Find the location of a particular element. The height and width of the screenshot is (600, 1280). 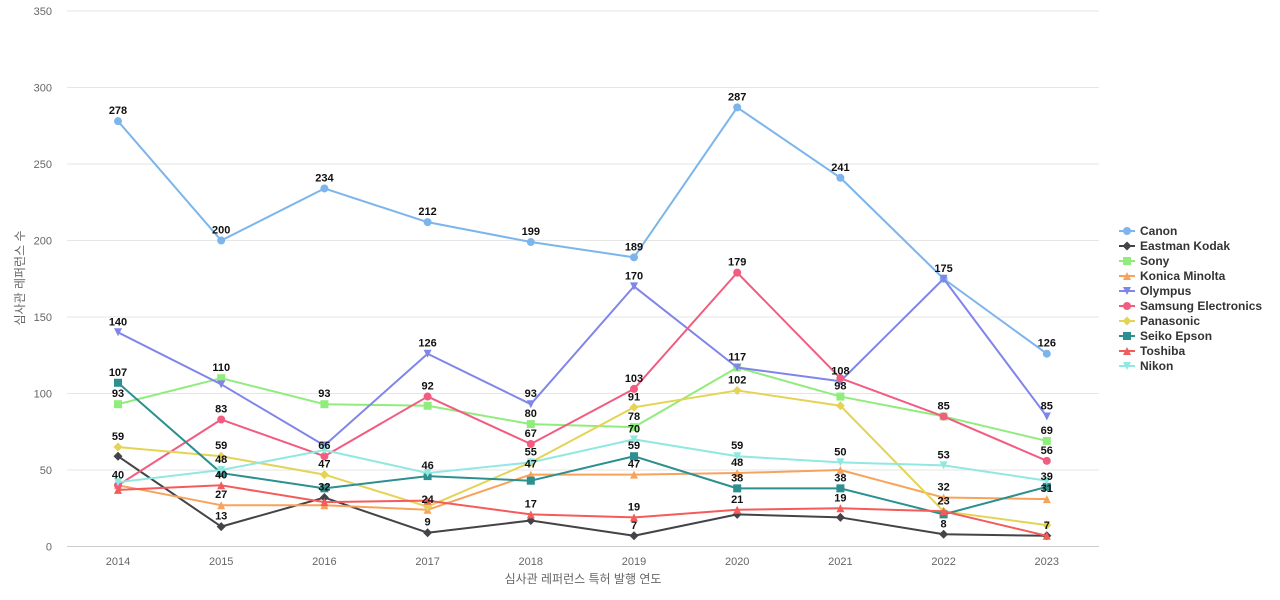

x-tick-label: 2018 is located at coordinates (531, 562).